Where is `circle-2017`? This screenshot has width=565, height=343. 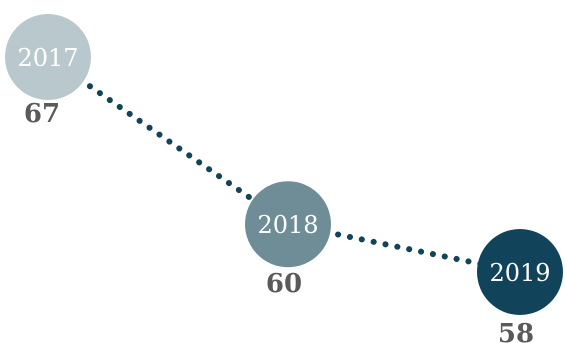
circle-2017 is located at coordinates (48, 57).